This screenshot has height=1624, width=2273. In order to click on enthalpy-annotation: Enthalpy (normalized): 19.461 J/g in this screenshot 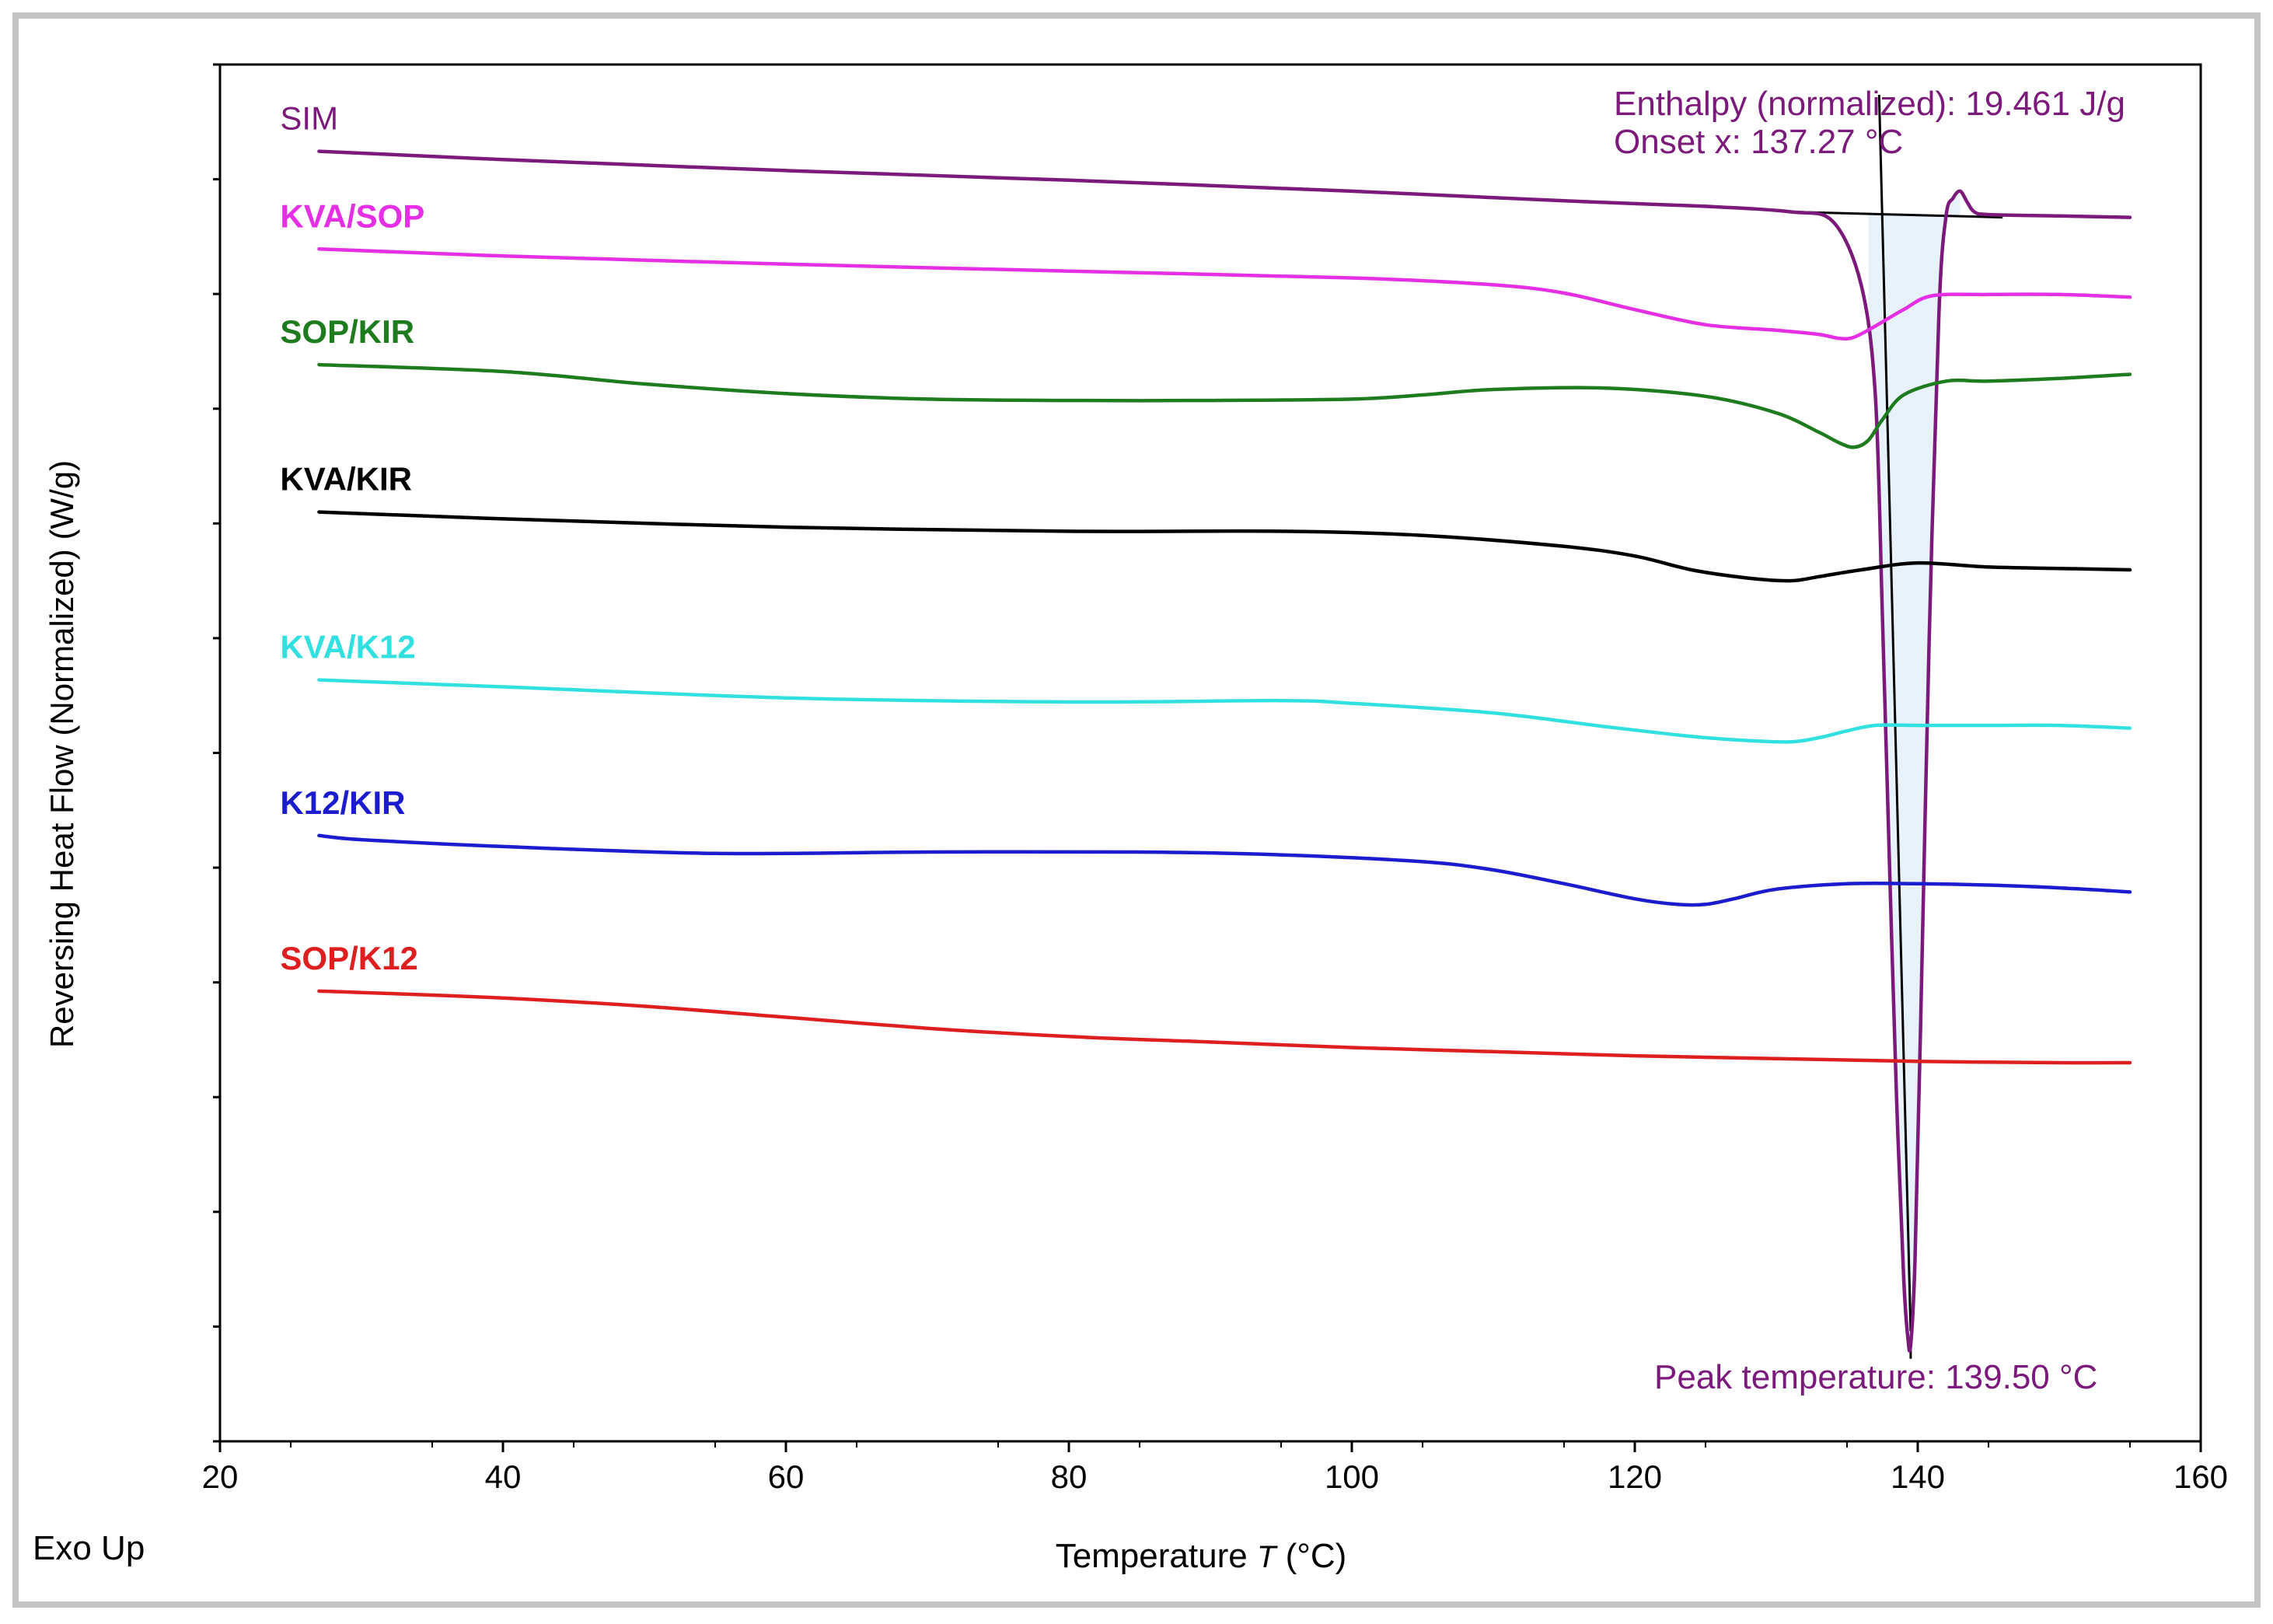, I will do `click(1870, 104)`.